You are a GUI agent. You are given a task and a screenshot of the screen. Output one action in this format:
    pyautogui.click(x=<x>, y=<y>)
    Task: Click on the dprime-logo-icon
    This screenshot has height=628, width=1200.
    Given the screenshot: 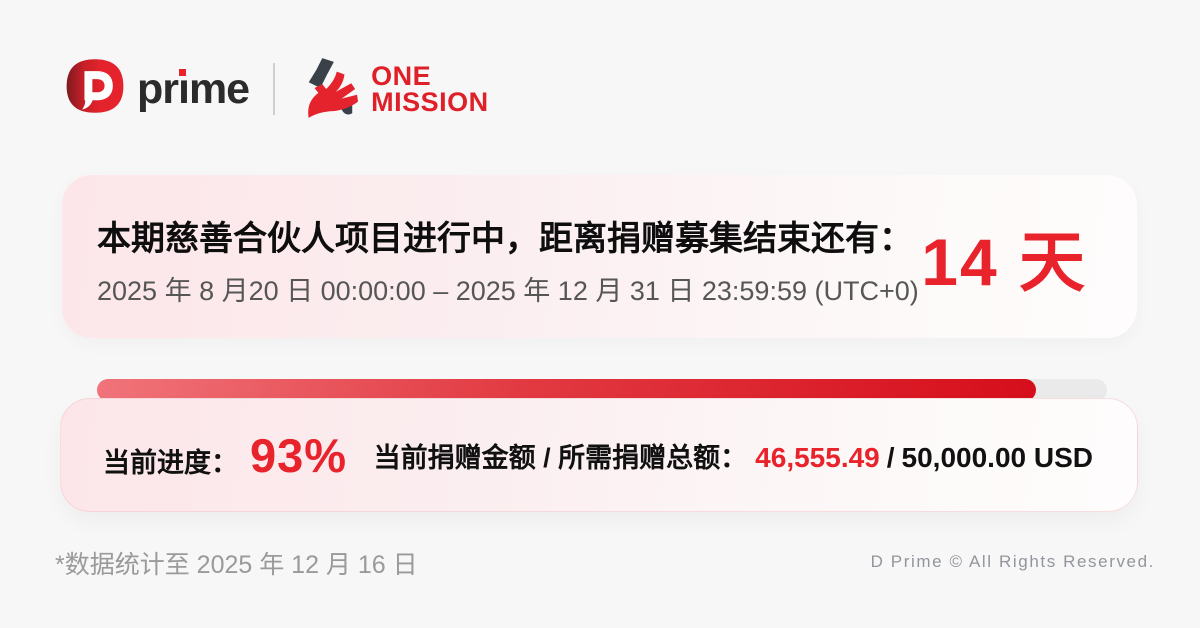 What is the action you would take?
    pyautogui.click(x=95, y=86)
    